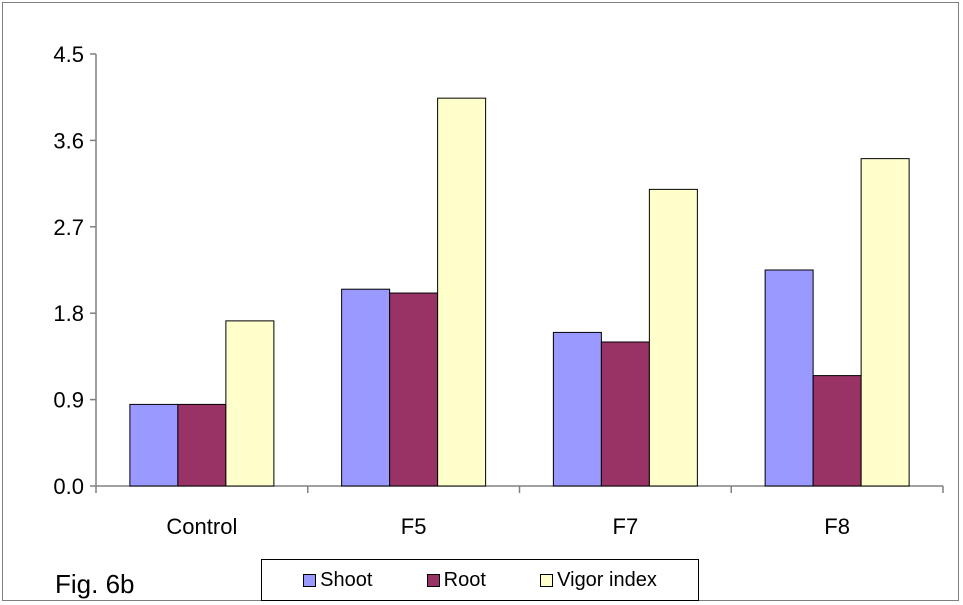 This screenshot has height=605, width=963. What do you see at coordinates (68, 227) in the screenshot?
I see `y-tick-label: 2.7` at bounding box center [68, 227].